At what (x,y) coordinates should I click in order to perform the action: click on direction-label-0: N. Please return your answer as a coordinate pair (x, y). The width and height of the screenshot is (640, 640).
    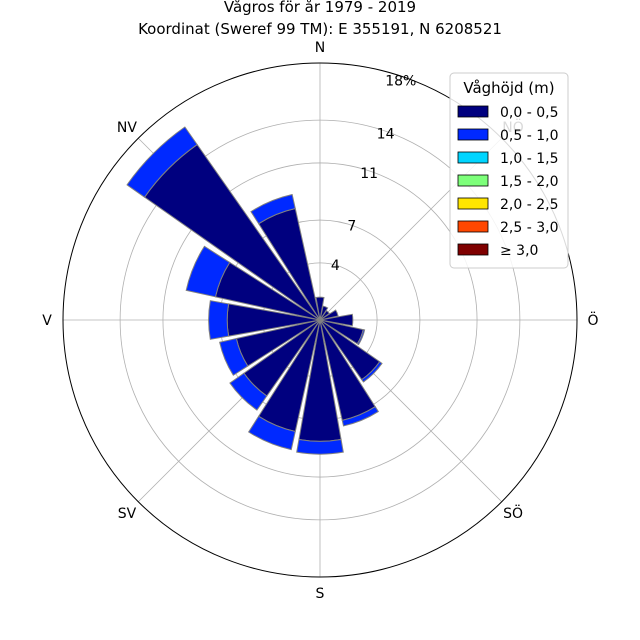
    Looking at the image, I should click on (320, 48).